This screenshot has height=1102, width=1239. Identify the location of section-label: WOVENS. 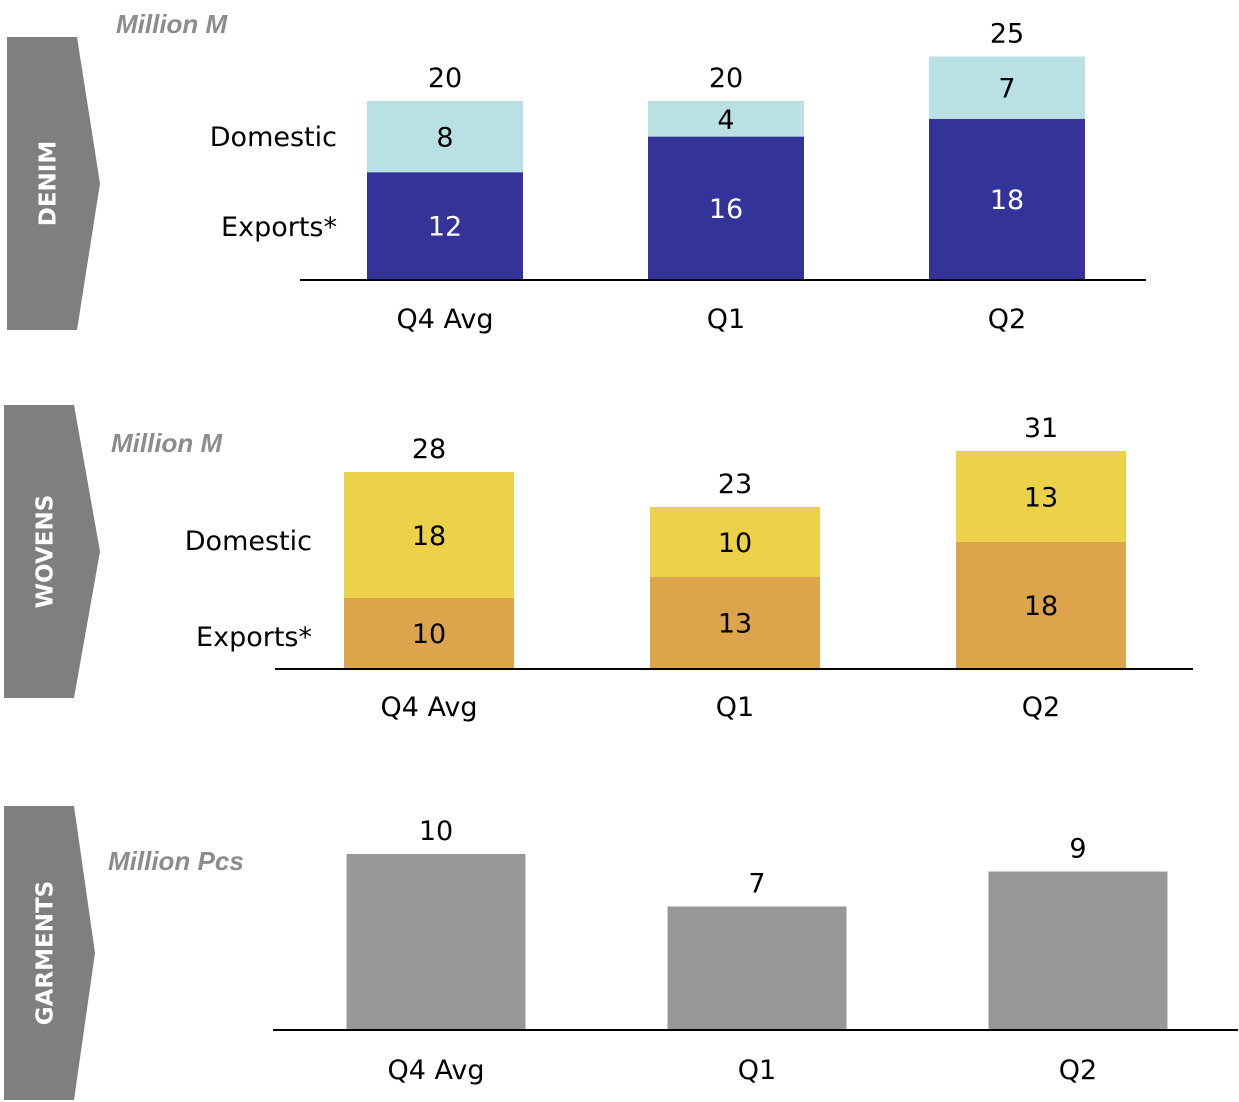
(46, 552).